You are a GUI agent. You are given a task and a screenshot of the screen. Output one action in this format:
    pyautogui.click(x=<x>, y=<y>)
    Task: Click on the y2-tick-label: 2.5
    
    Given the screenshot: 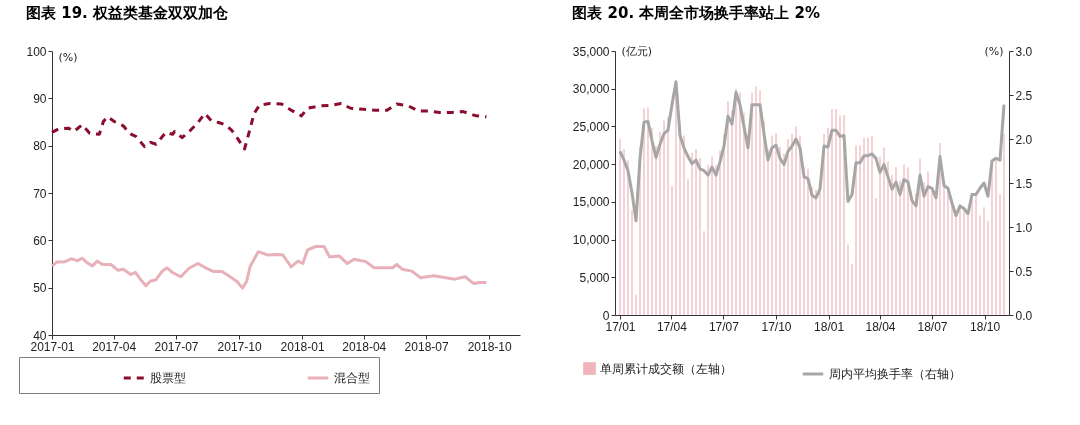 What is the action you would take?
    pyautogui.click(x=1024, y=95)
    